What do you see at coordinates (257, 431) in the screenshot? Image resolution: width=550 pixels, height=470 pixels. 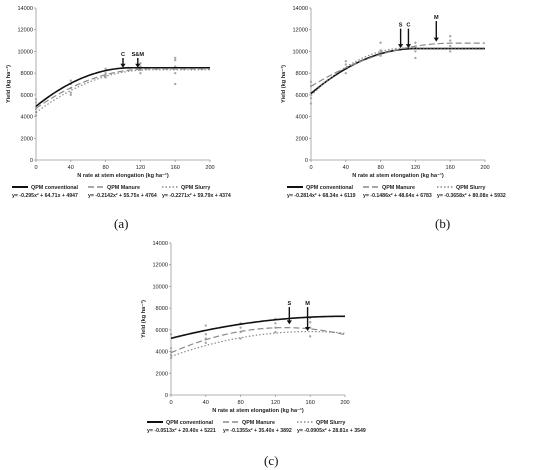 I see `legend-equation: y= -0.1355x² + 35.40x + 3892` at bounding box center [257, 431].